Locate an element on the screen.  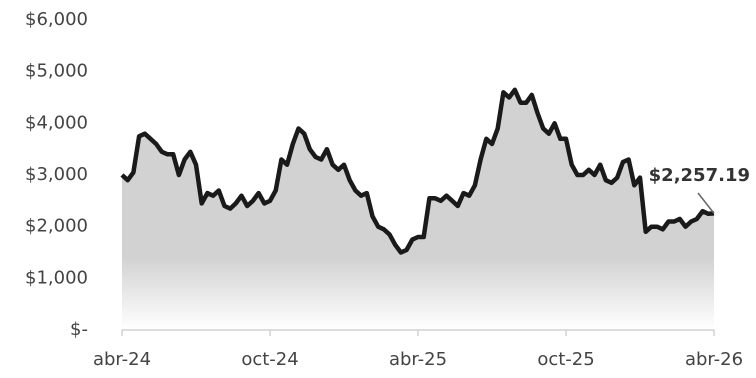
x-tick-label: abr-25 is located at coordinates (418, 359).